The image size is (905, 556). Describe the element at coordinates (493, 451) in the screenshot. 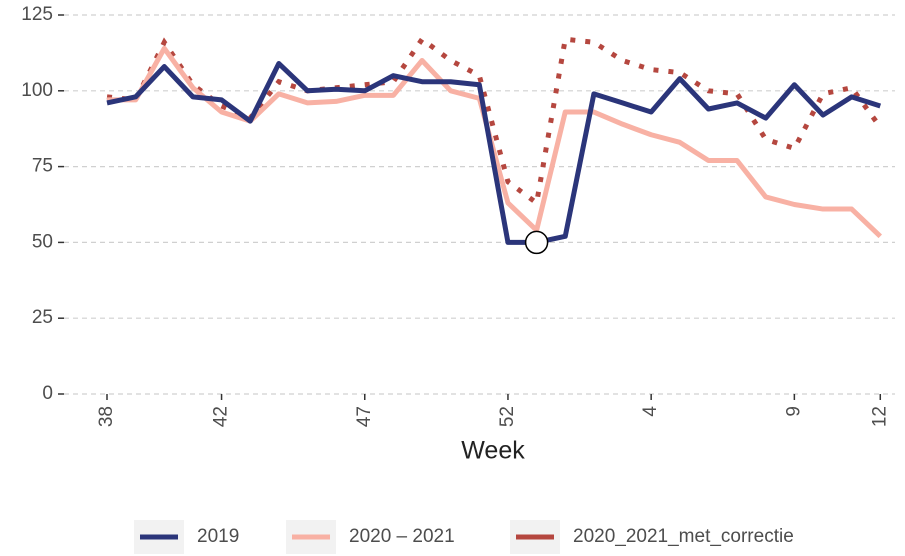

I see `x-axis-label: Week` at that location.